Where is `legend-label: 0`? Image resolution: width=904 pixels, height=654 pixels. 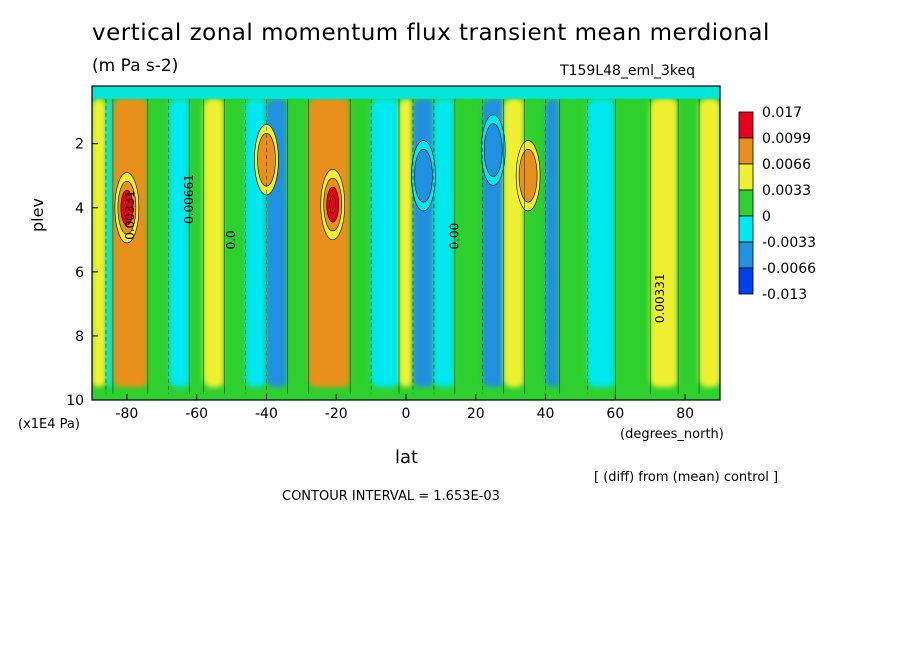 legend-label: 0 is located at coordinates (766, 217).